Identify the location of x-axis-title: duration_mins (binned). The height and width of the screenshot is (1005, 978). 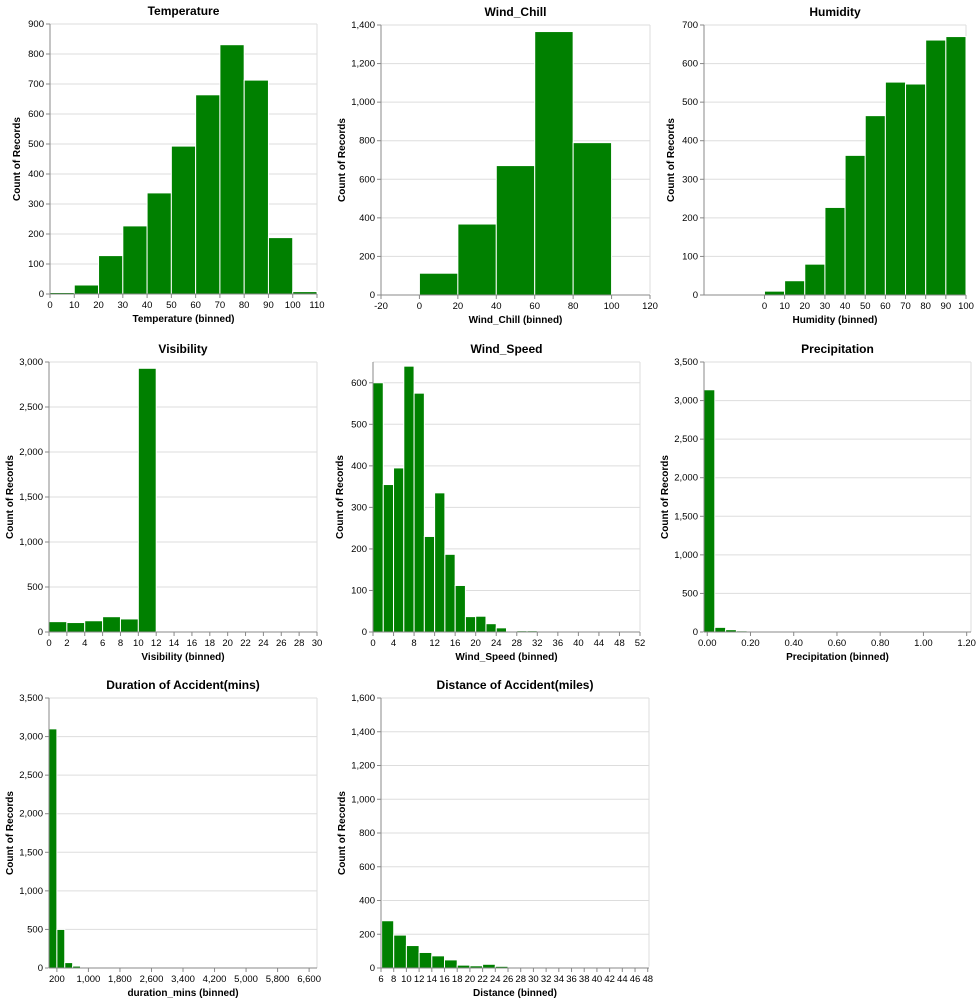
(182, 993).